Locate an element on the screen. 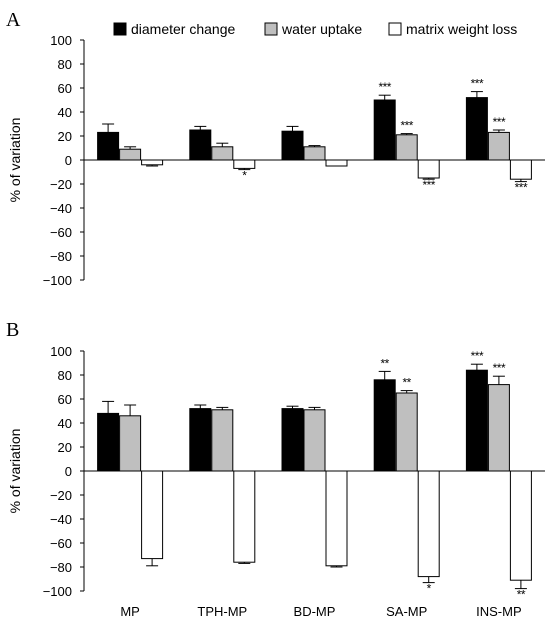 This screenshot has height=627, width=550. x-tick-label: TPH-MP is located at coordinates (222, 611).